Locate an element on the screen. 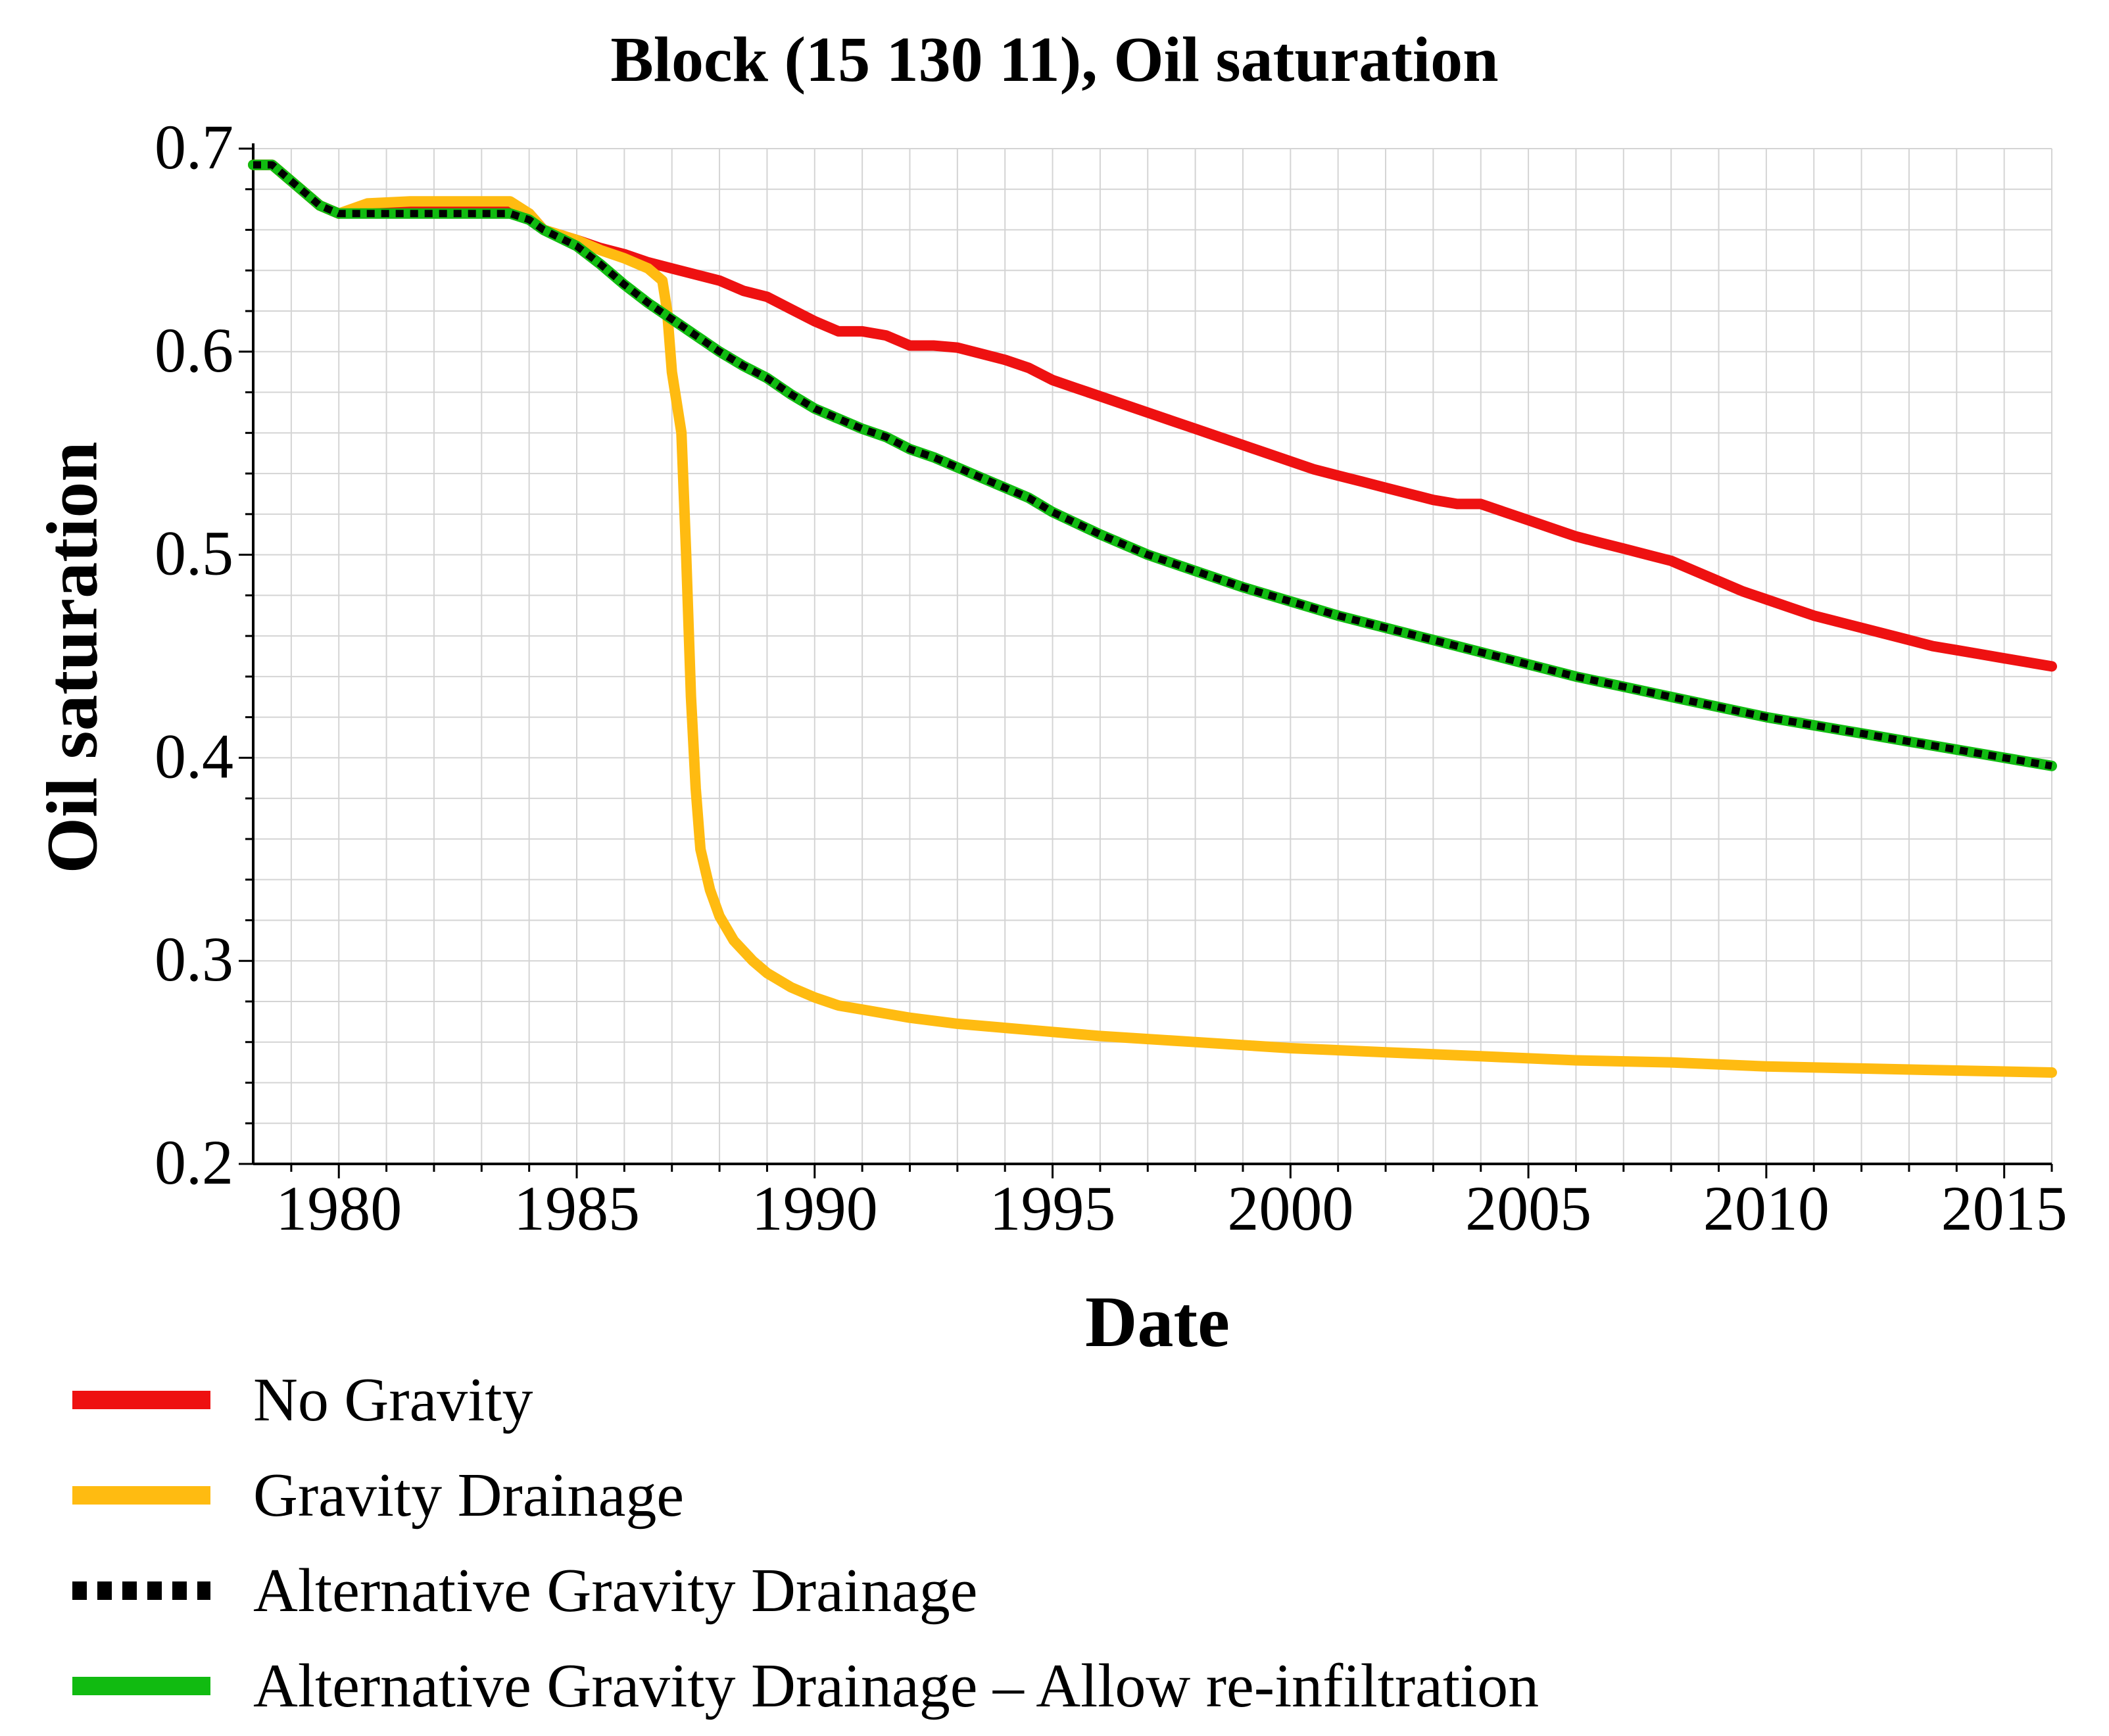 This screenshot has width=2109, height=1736. x-axis-label: Date is located at coordinates (1157, 1322).